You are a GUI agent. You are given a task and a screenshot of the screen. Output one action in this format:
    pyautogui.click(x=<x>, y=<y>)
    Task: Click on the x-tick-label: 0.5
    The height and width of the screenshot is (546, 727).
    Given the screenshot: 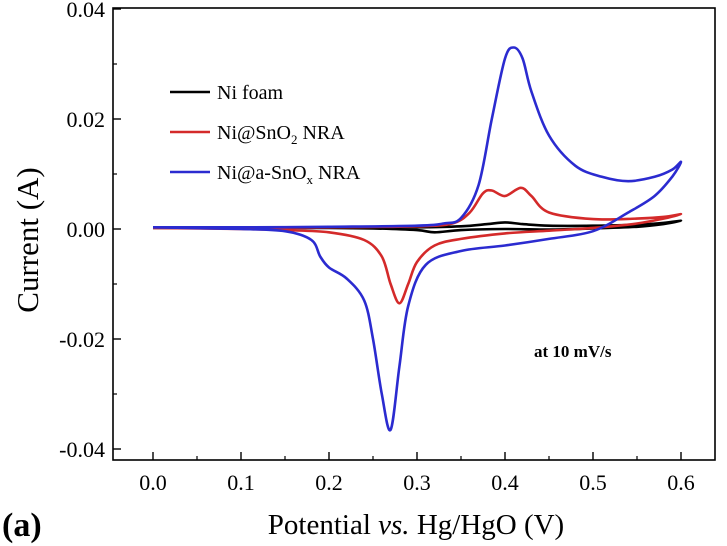 What is the action you would take?
    pyautogui.click(x=593, y=482)
    